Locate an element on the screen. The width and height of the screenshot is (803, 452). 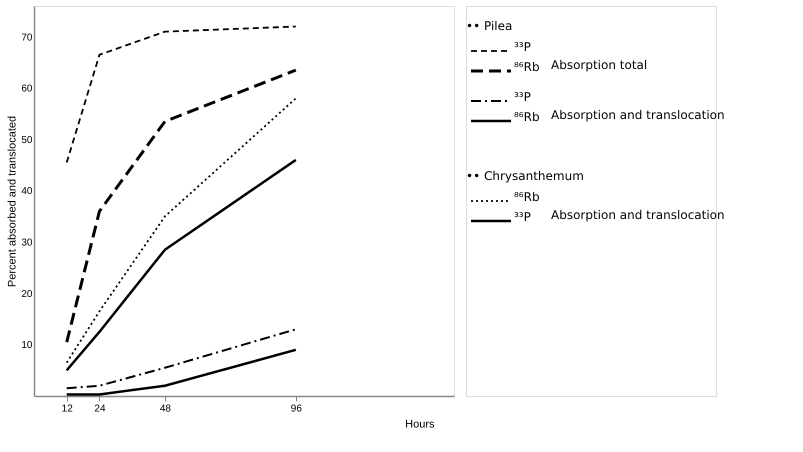
y-tick-label: 20 is located at coordinates (27, 294).